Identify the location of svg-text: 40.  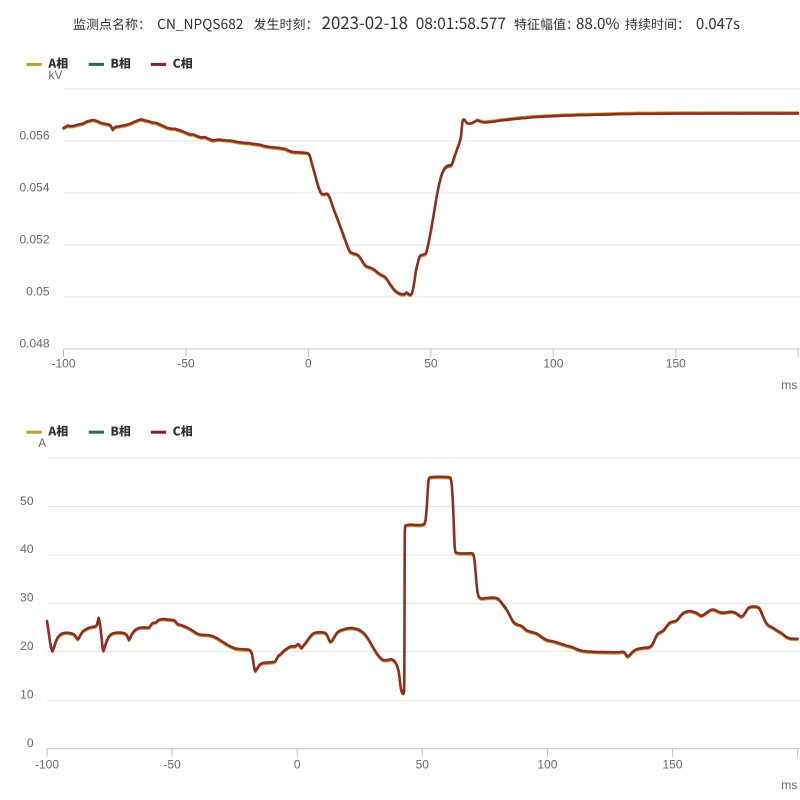
(27, 549).